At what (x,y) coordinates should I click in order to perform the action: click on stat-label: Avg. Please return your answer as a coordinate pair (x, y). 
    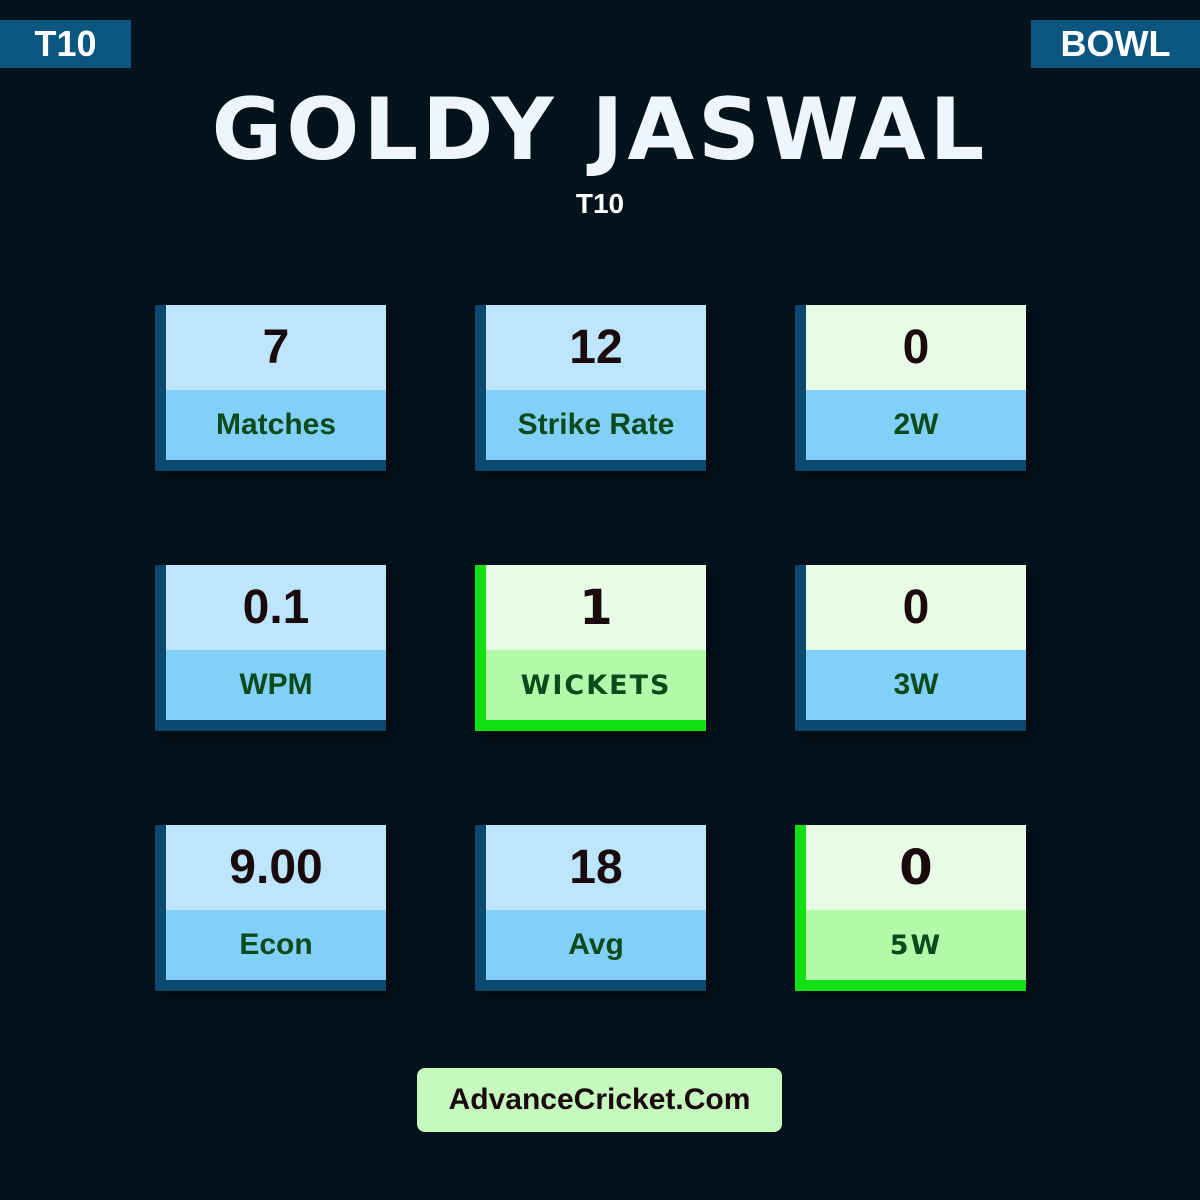
    Looking at the image, I should click on (596, 945).